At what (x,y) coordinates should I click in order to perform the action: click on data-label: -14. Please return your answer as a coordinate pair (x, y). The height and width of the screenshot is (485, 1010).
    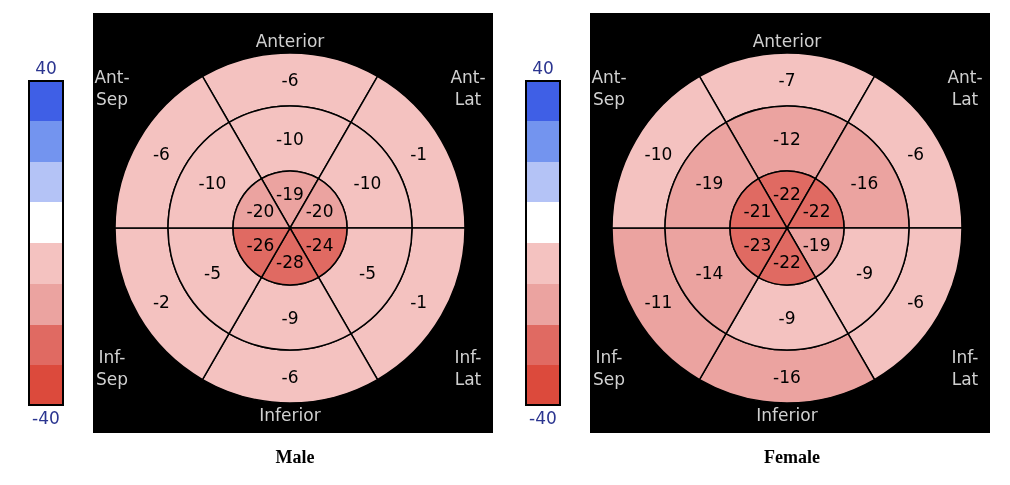
    Looking at the image, I should click on (709, 272).